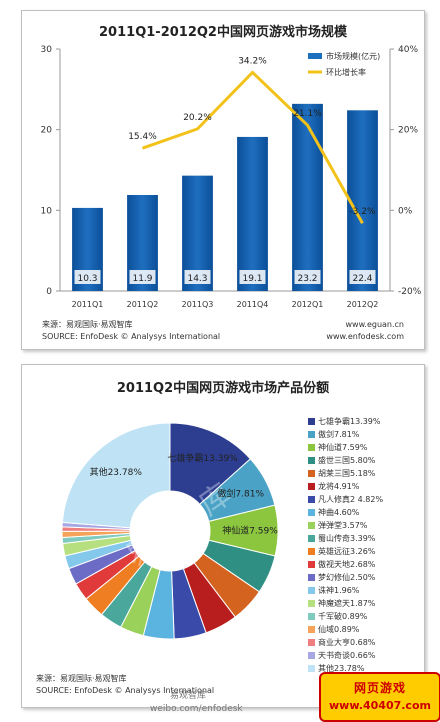  I want to click on pie-chart-title: 2011Q2中国网页游戏市场产品份额, so click(223, 388).